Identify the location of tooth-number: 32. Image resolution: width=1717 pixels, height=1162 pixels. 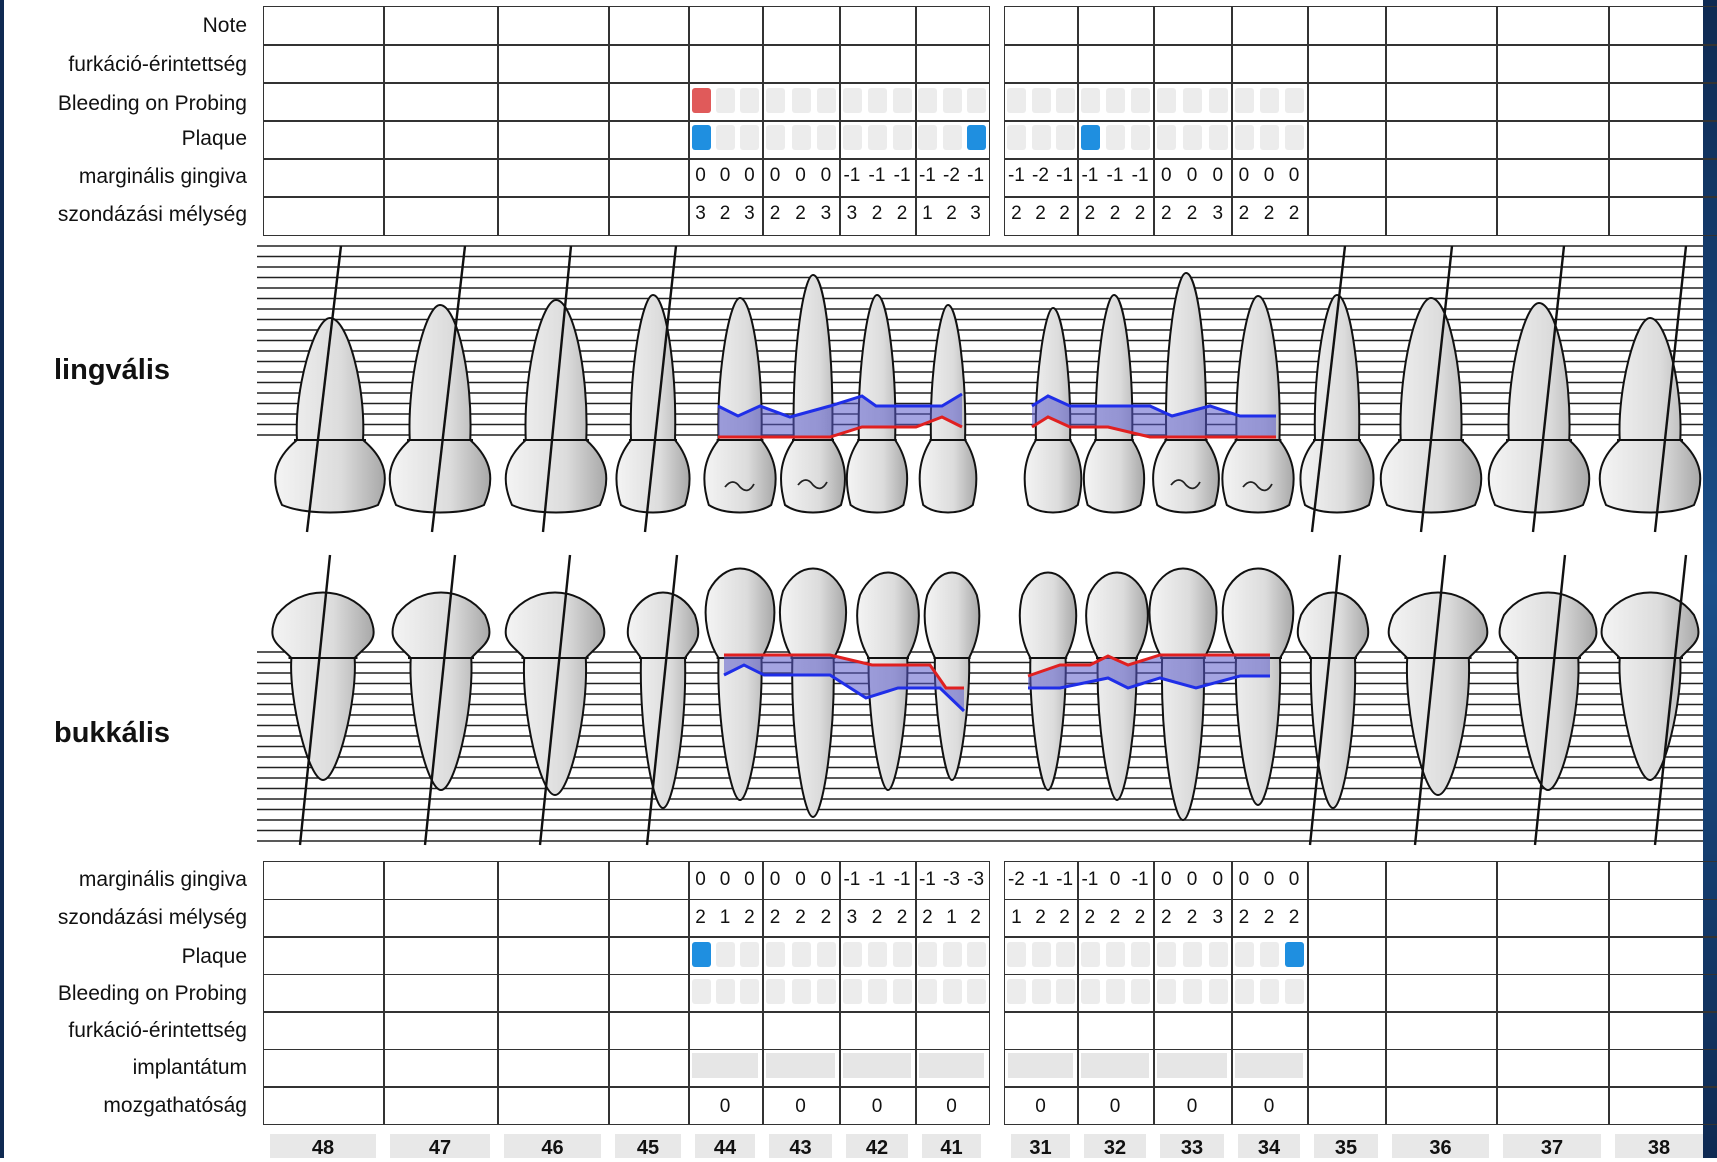
(1115, 1146).